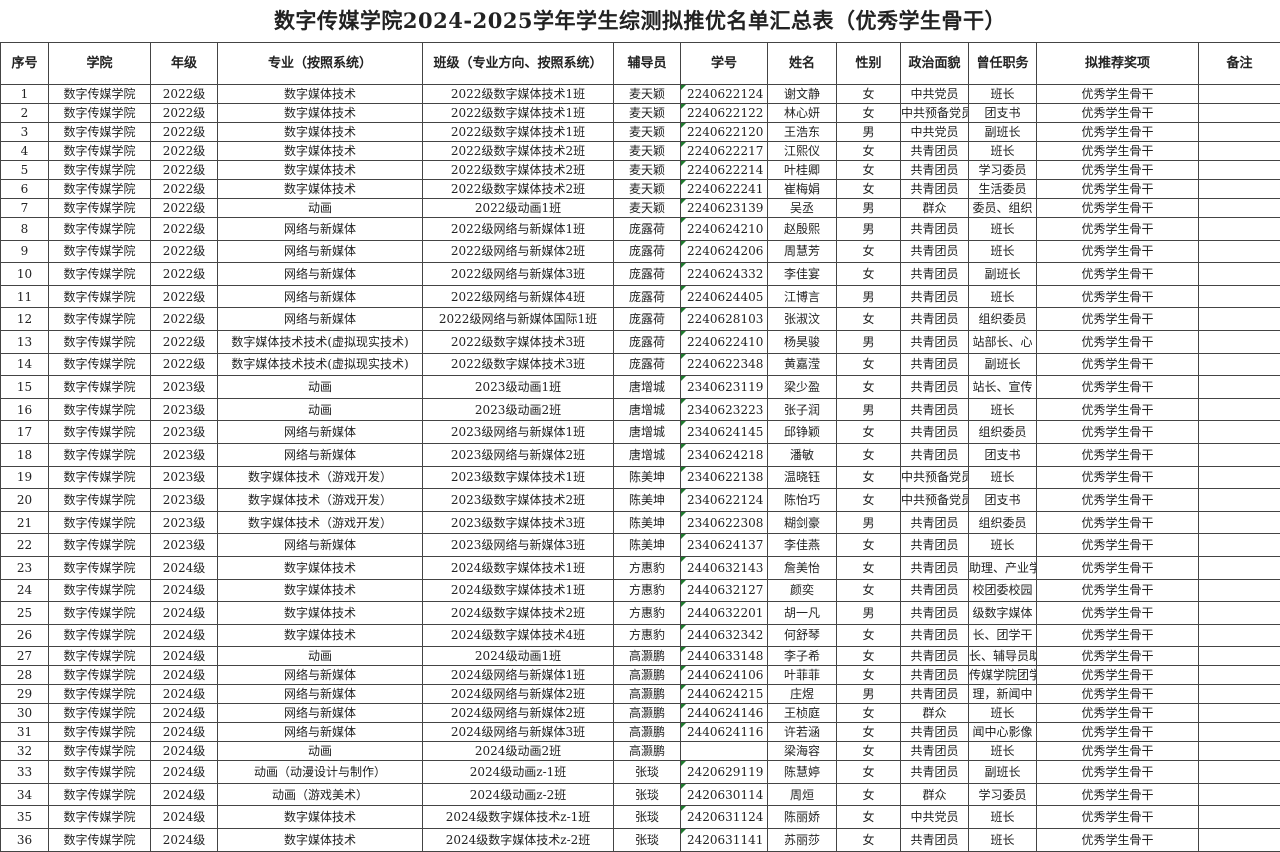  I want to click on cell-seq: 35, so click(25, 817).